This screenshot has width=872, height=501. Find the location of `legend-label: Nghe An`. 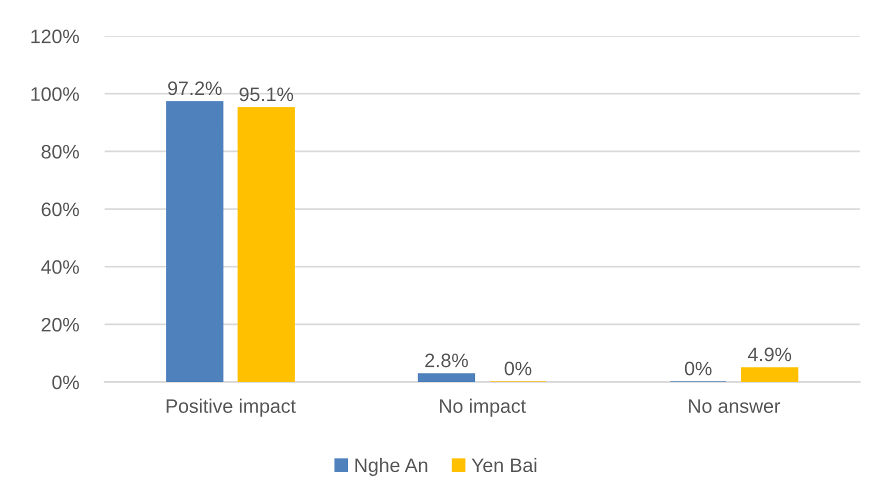

legend-label: Nghe An is located at coordinates (391, 467).